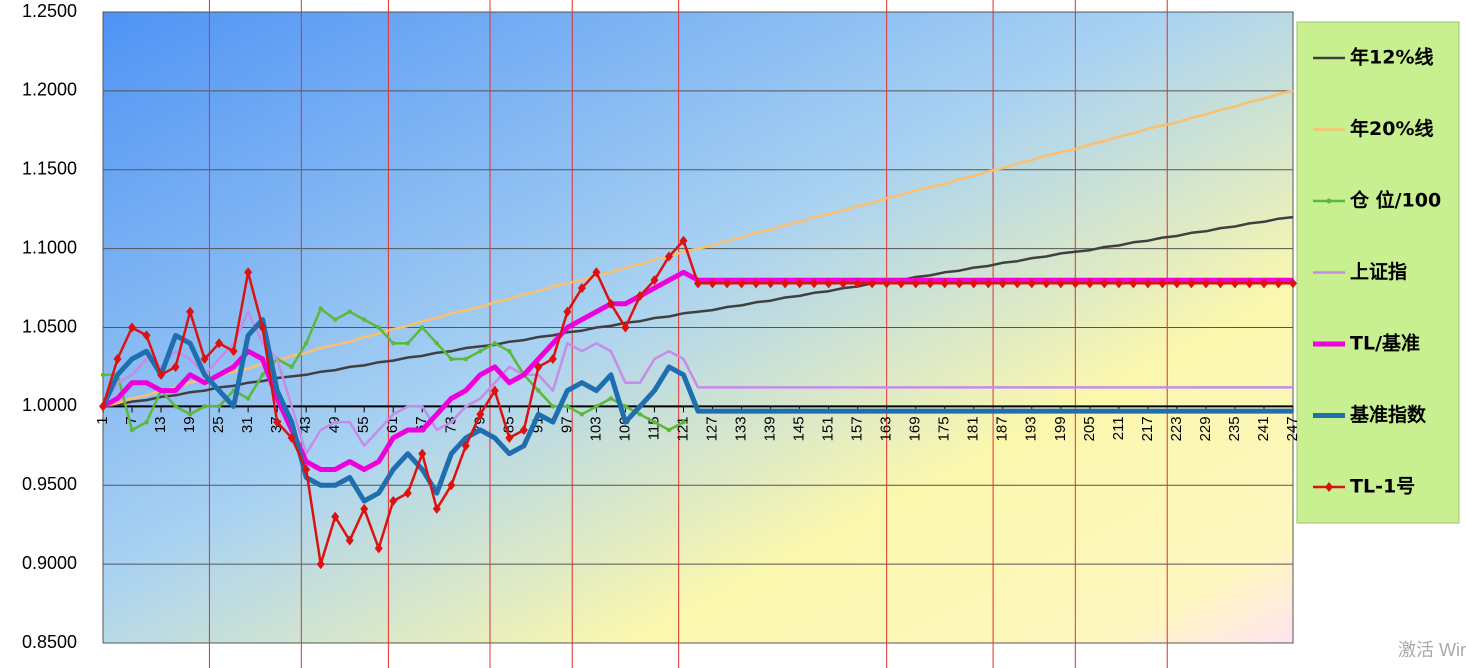 This screenshot has height=668, width=1466. Describe the element at coordinates (595, 428) in the screenshot. I see `x-tick-label: 103` at that location.